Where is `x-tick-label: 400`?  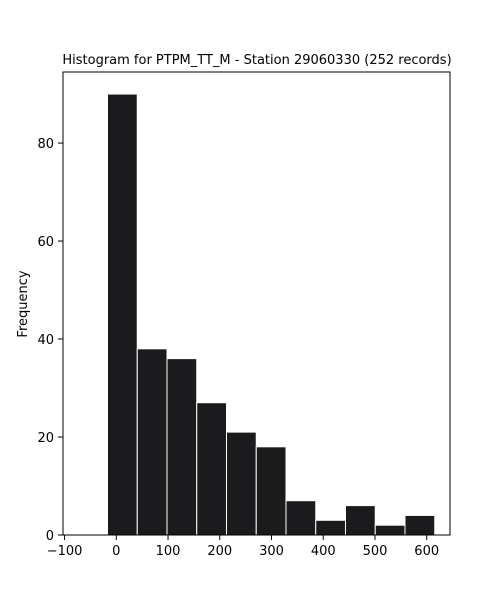
x-tick-label: 400 is located at coordinates (323, 551).